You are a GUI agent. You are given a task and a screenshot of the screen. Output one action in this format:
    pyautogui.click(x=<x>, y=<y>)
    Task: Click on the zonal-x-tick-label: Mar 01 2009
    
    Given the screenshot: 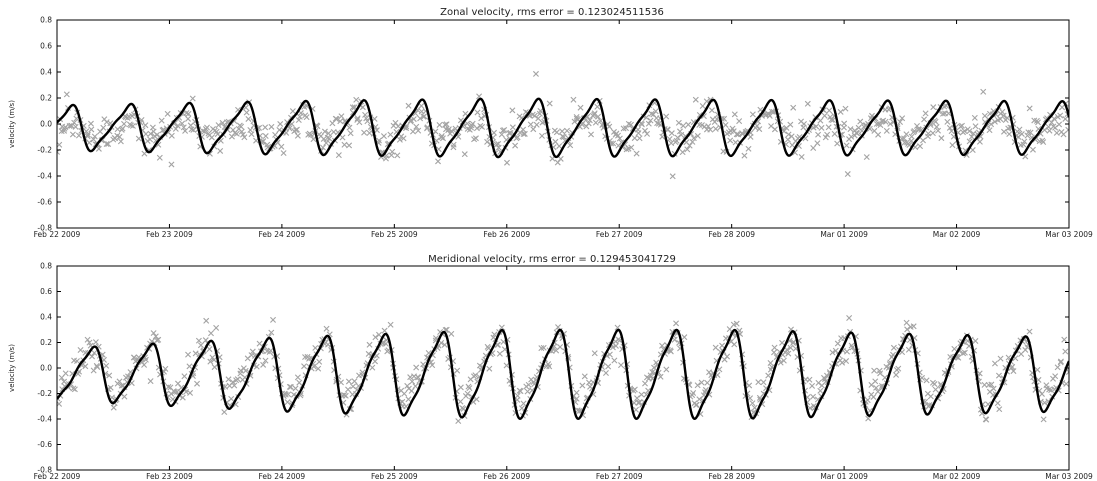 What is the action you would take?
    pyautogui.click(x=844, y=234)
    